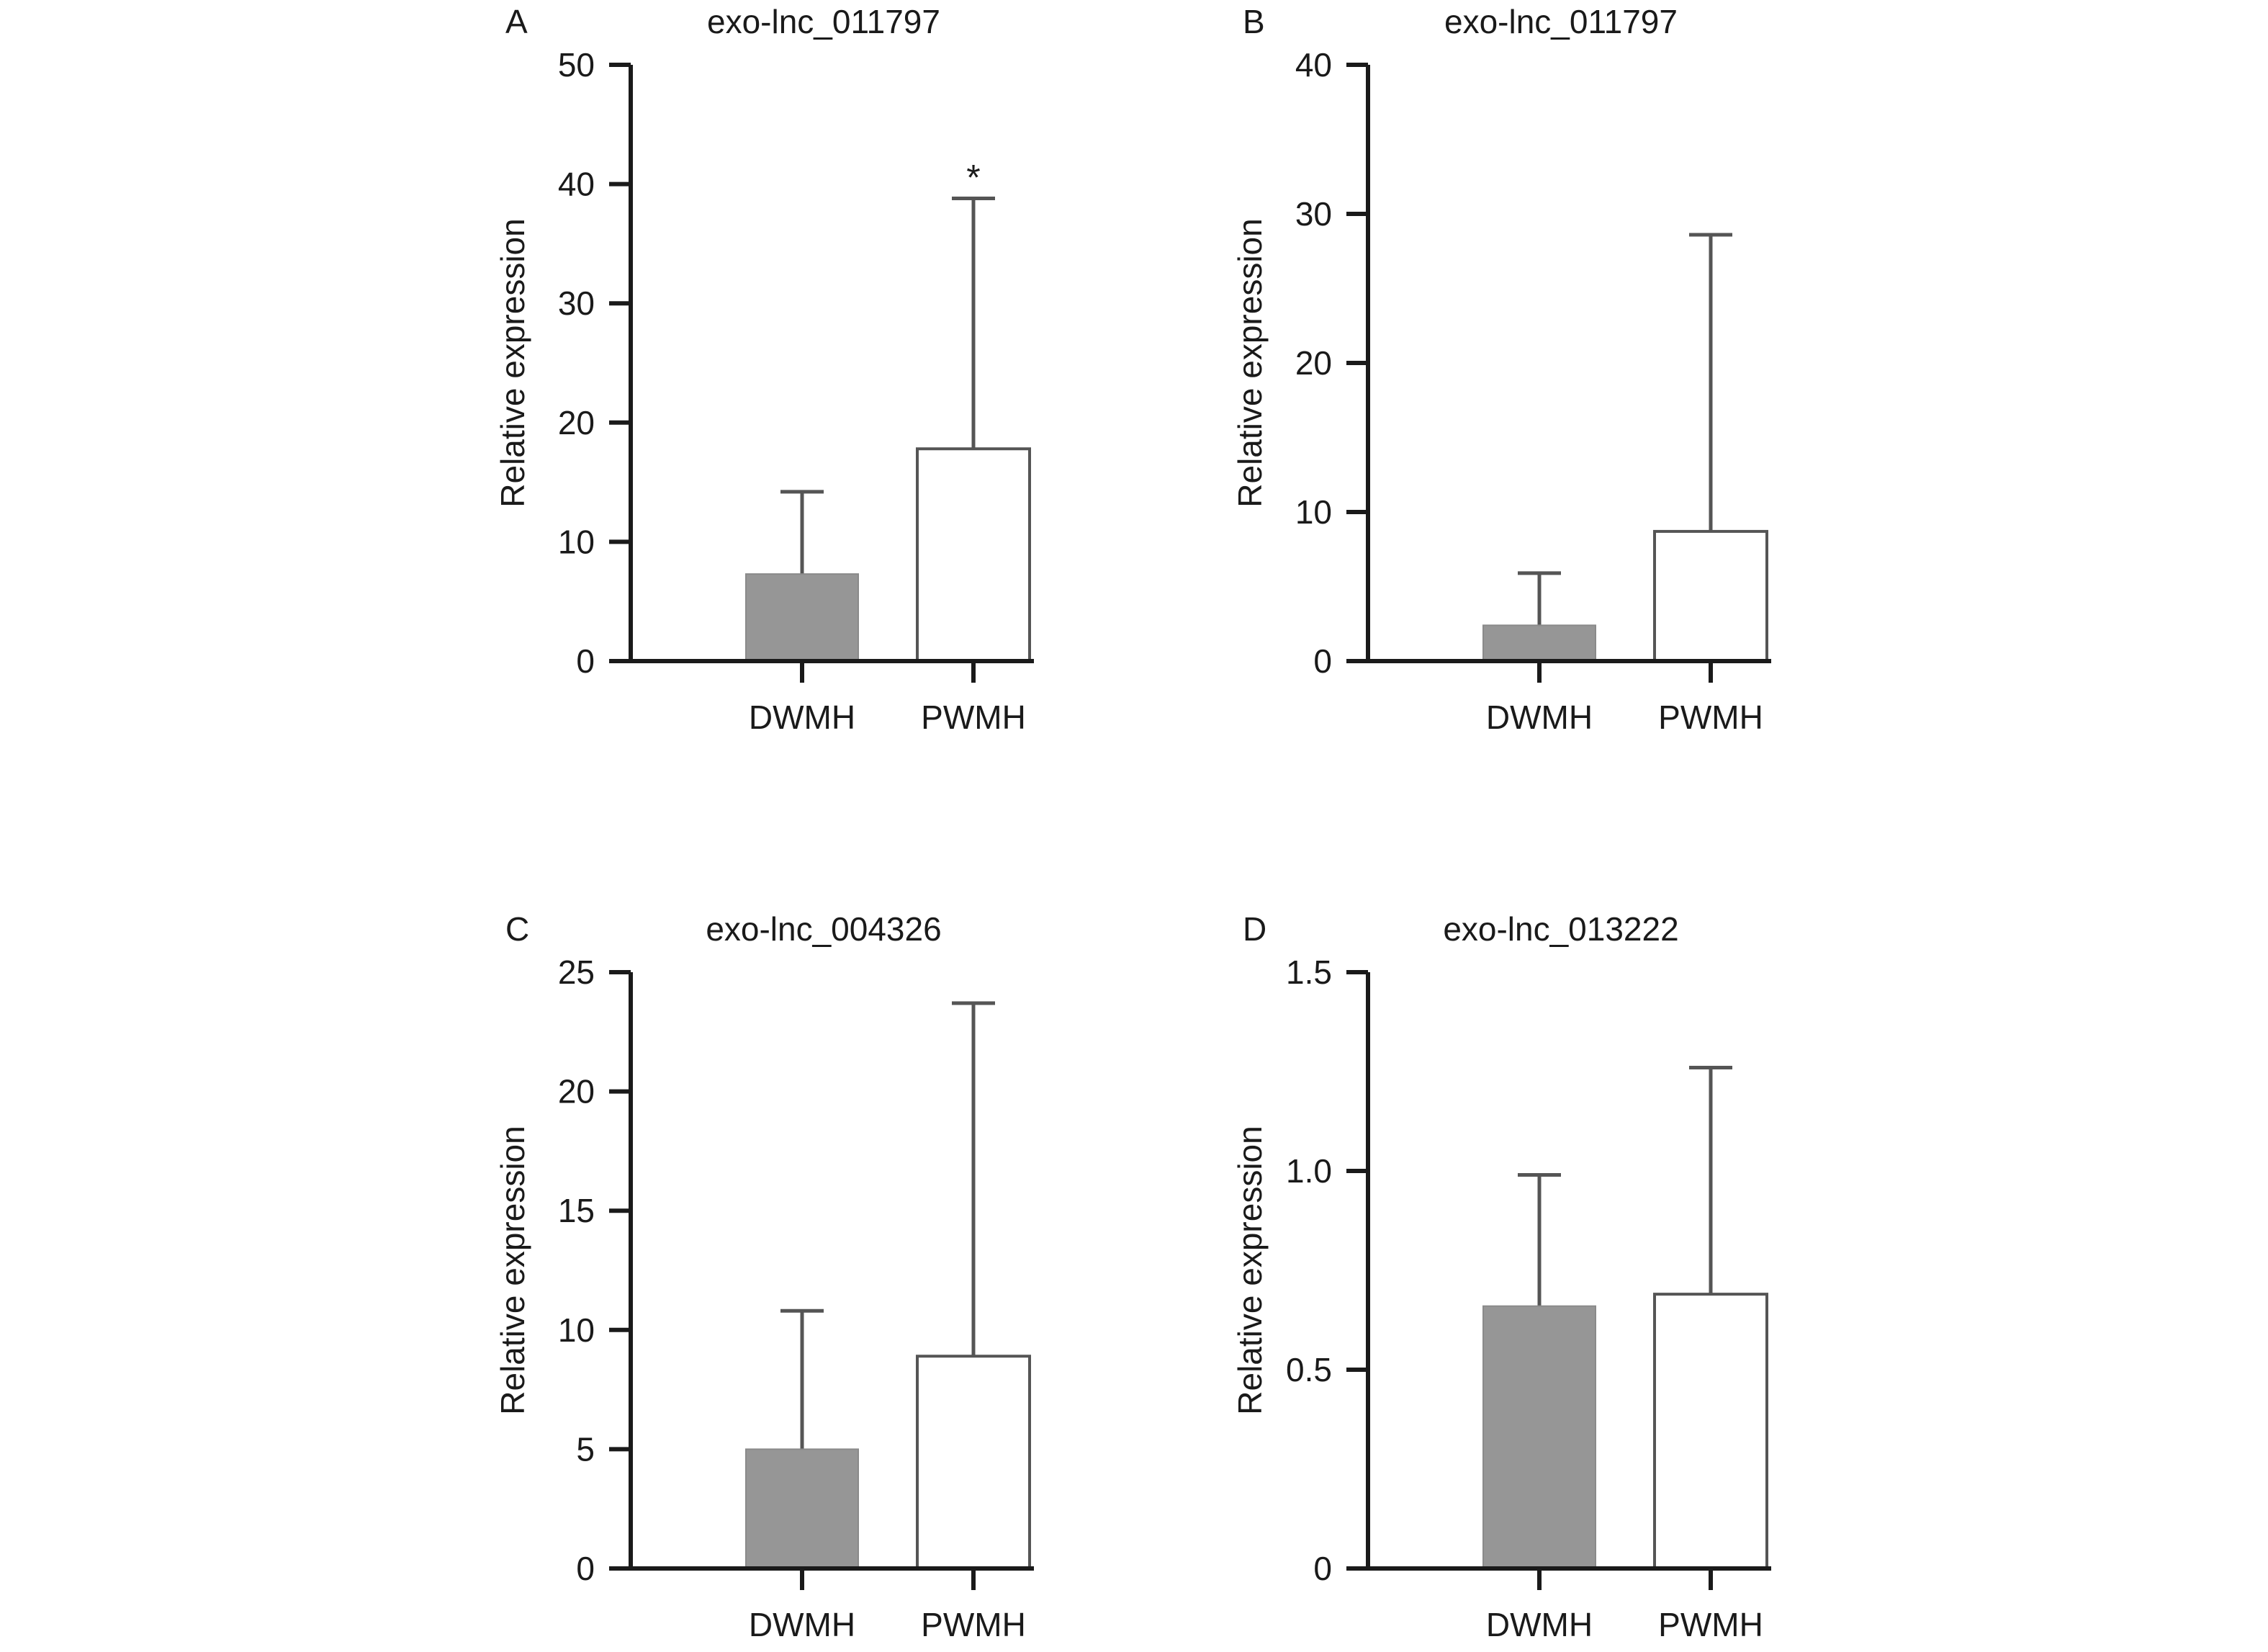  Describe the element at coordinates (576, 972) in the screenshot. I see `y-tick-label: 25` at that location.